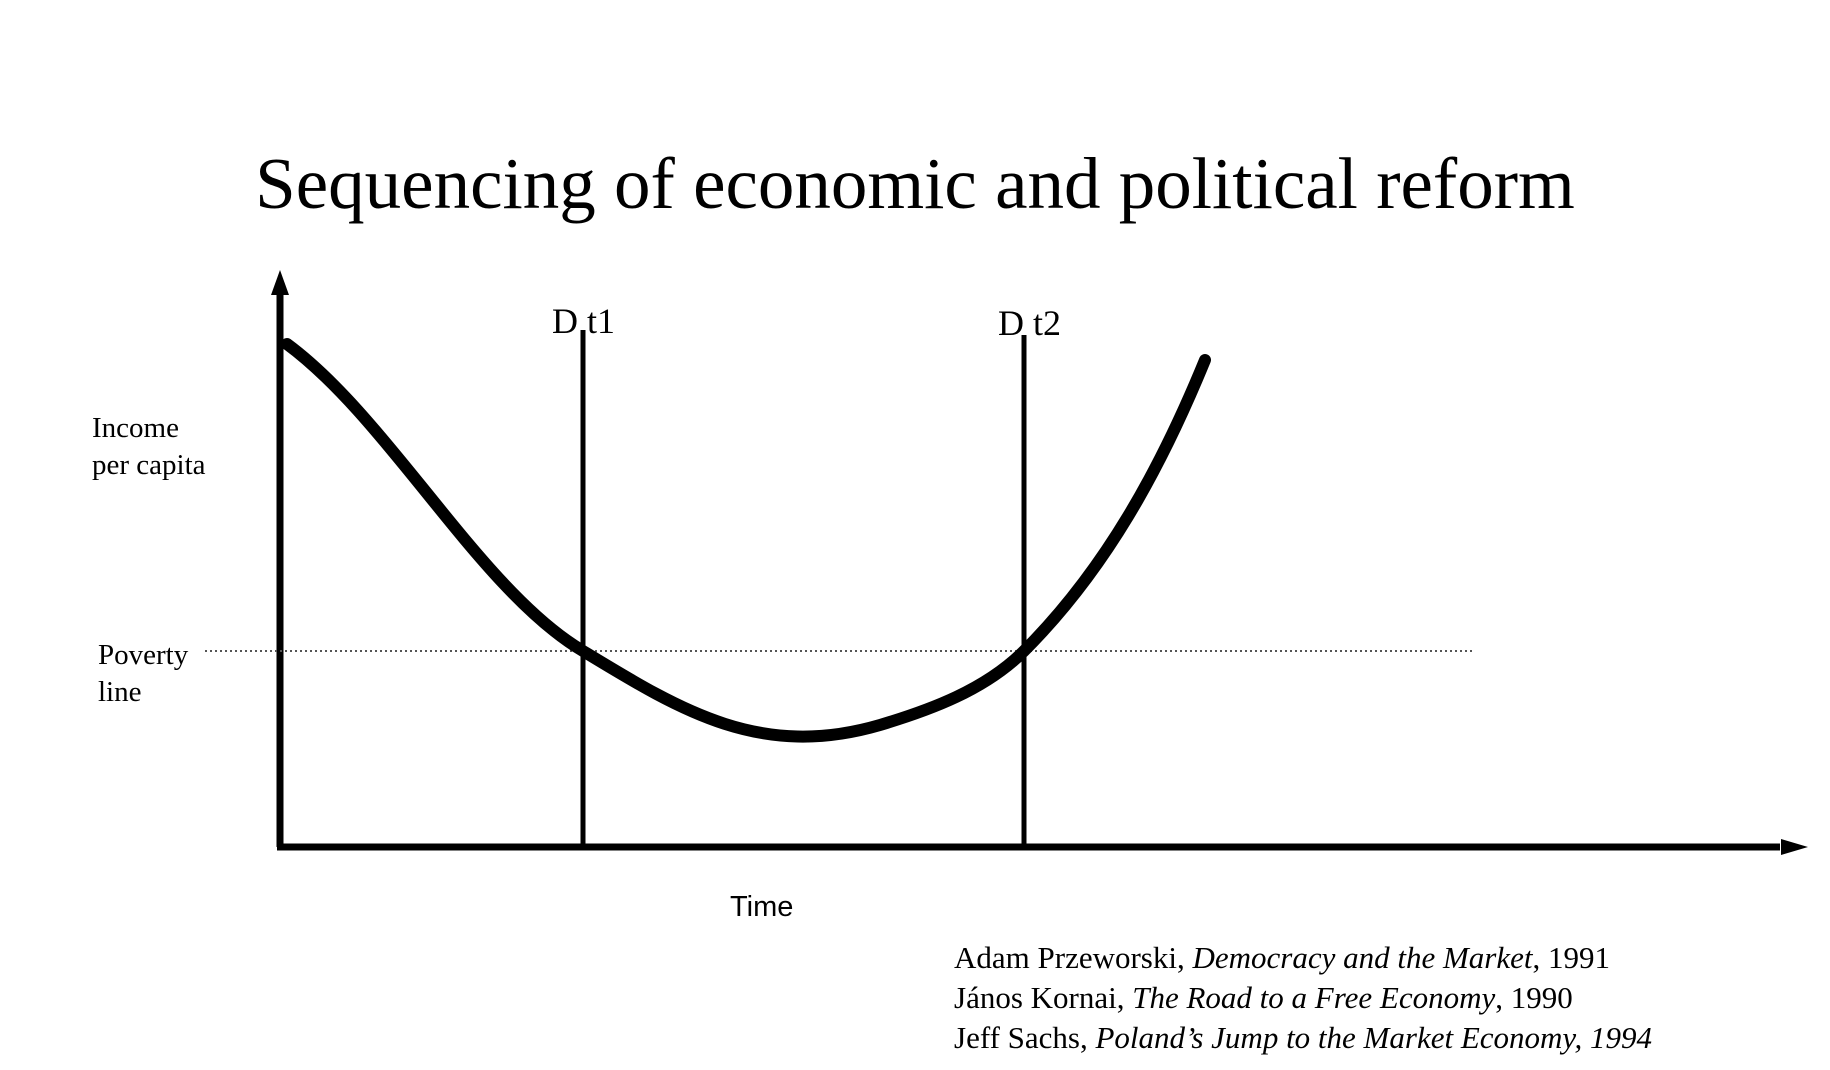 The height and width of the screenshot is (1070, 1830). What do you see at coordinates (135, 428) in the screenshot?
I see `y-axis-label-line-1: Income` at bounding box center [135, 428].